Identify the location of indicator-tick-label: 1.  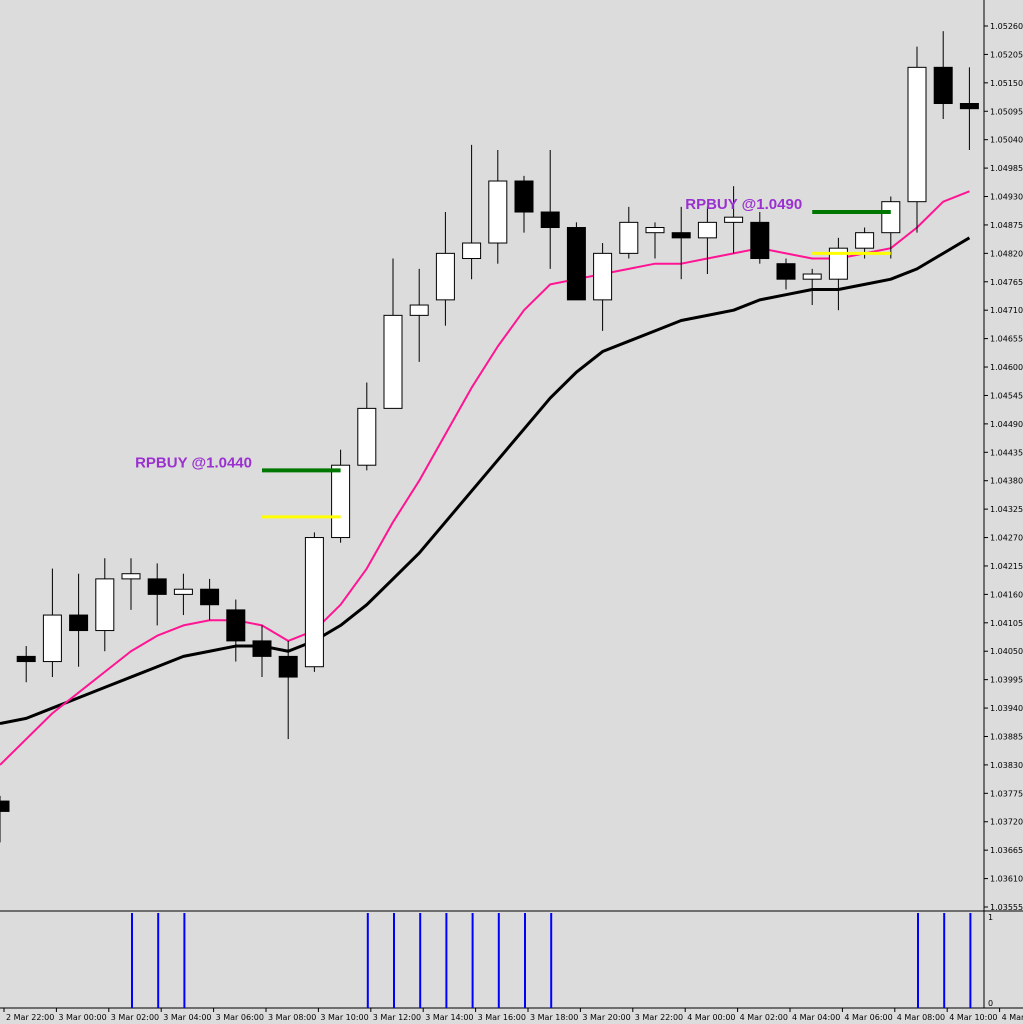
(990, 917).